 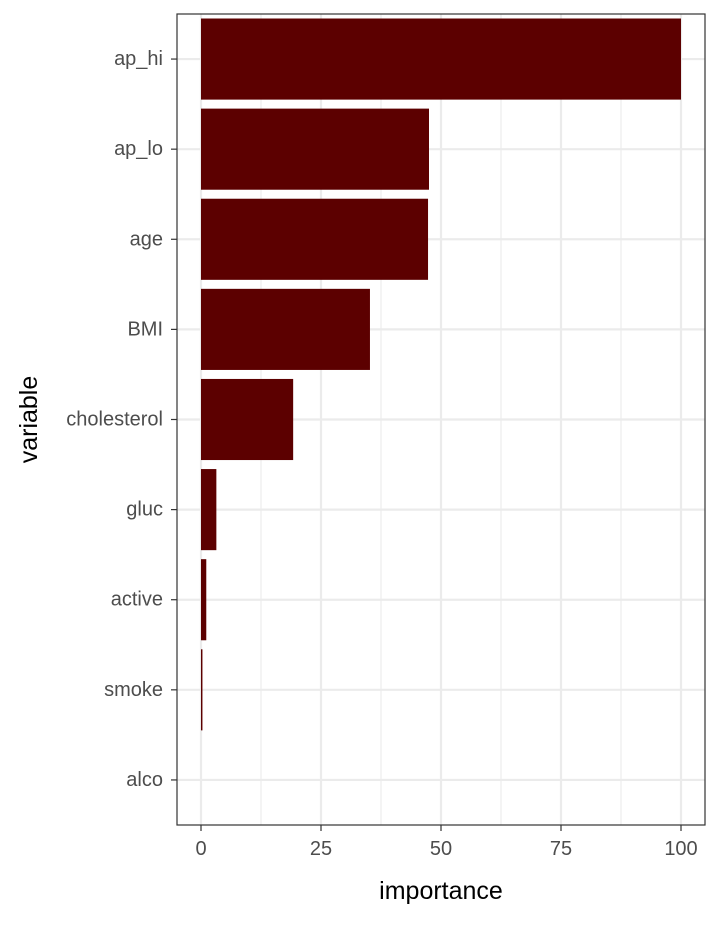 I want to click on y-tick-label: gluc, so click(x=144, y=510).